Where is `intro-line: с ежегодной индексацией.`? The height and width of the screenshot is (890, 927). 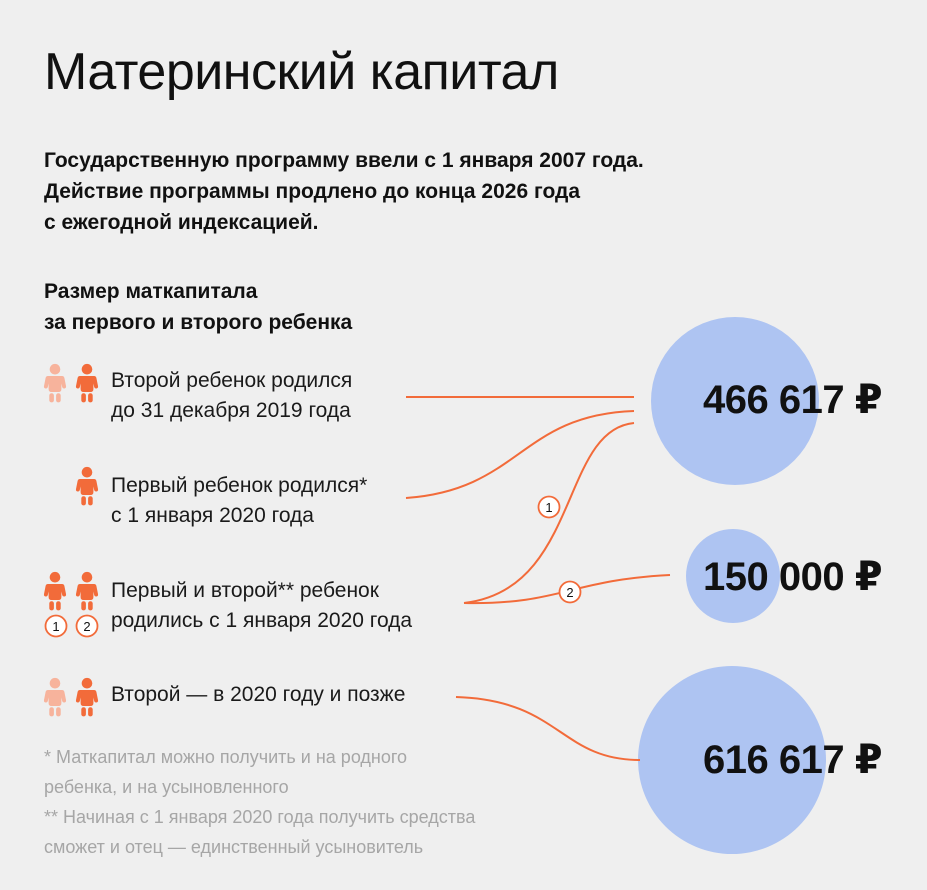
intro-line: с ежегодной индексацией. is located at coordinates (181, 222).